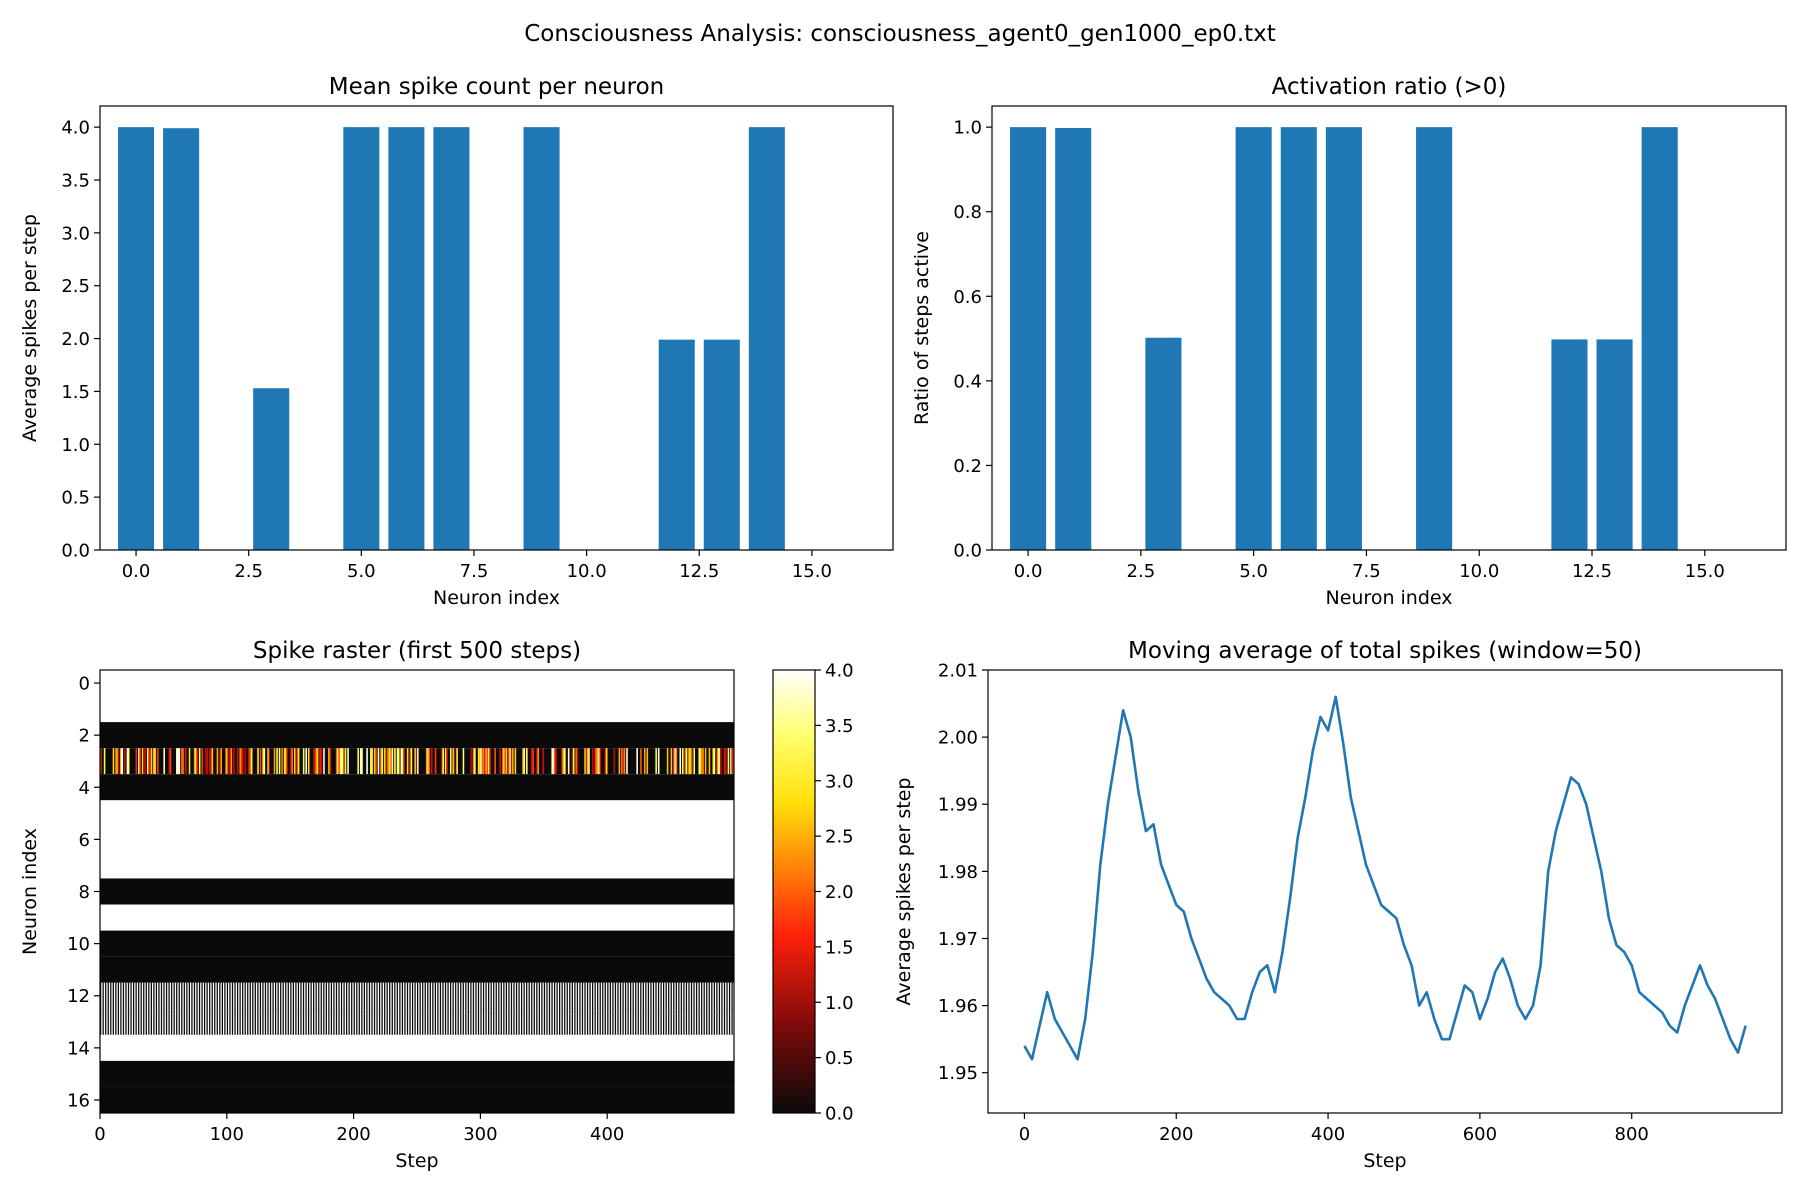  What do you see at coordinates (1328, 1134) in the screenshot?
I see `x-tick-label: 400` at bounding box center [1328, 1134].